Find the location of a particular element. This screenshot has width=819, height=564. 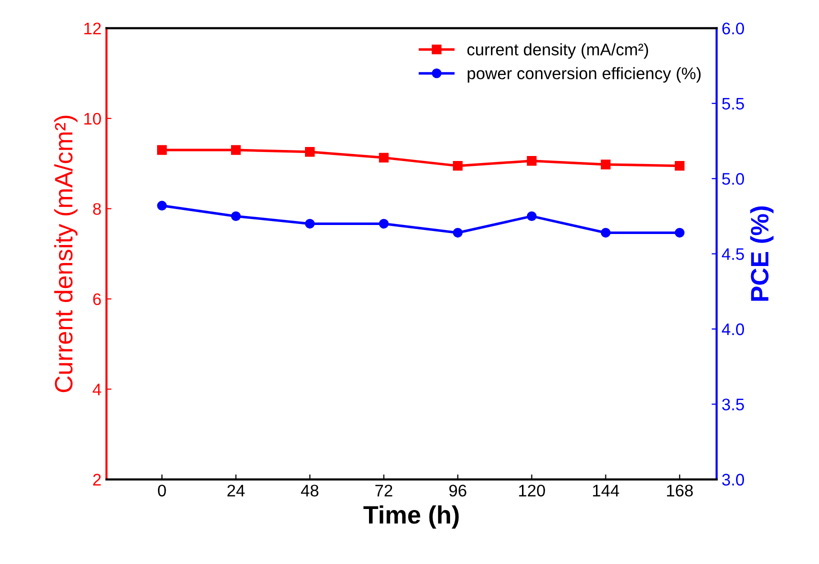

y-axis-title: Current density (mA/cm²) is located at coordinates (66, 254).